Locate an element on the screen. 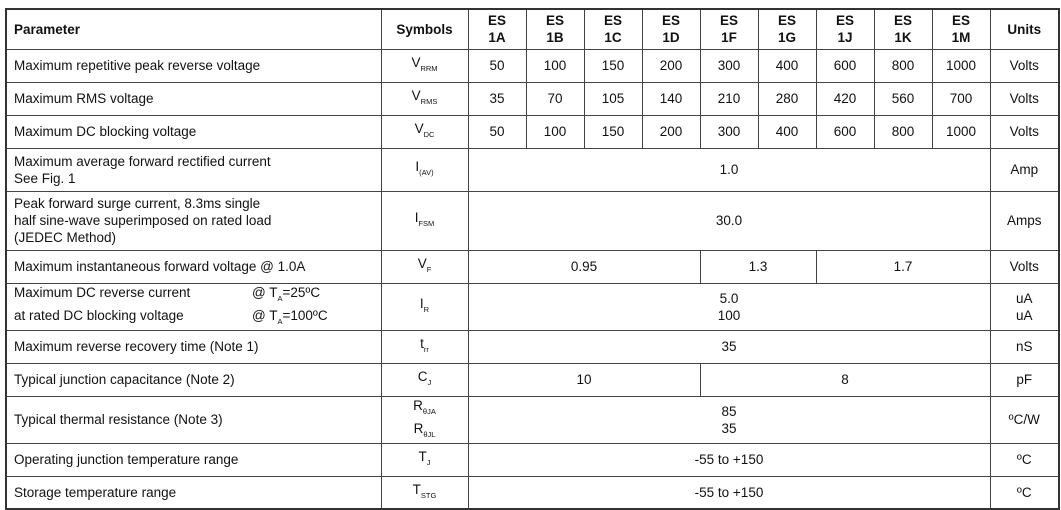 The height and width of the screenshot is (510, 1061). unit: uA uA is located at coordinates (1024, 306).